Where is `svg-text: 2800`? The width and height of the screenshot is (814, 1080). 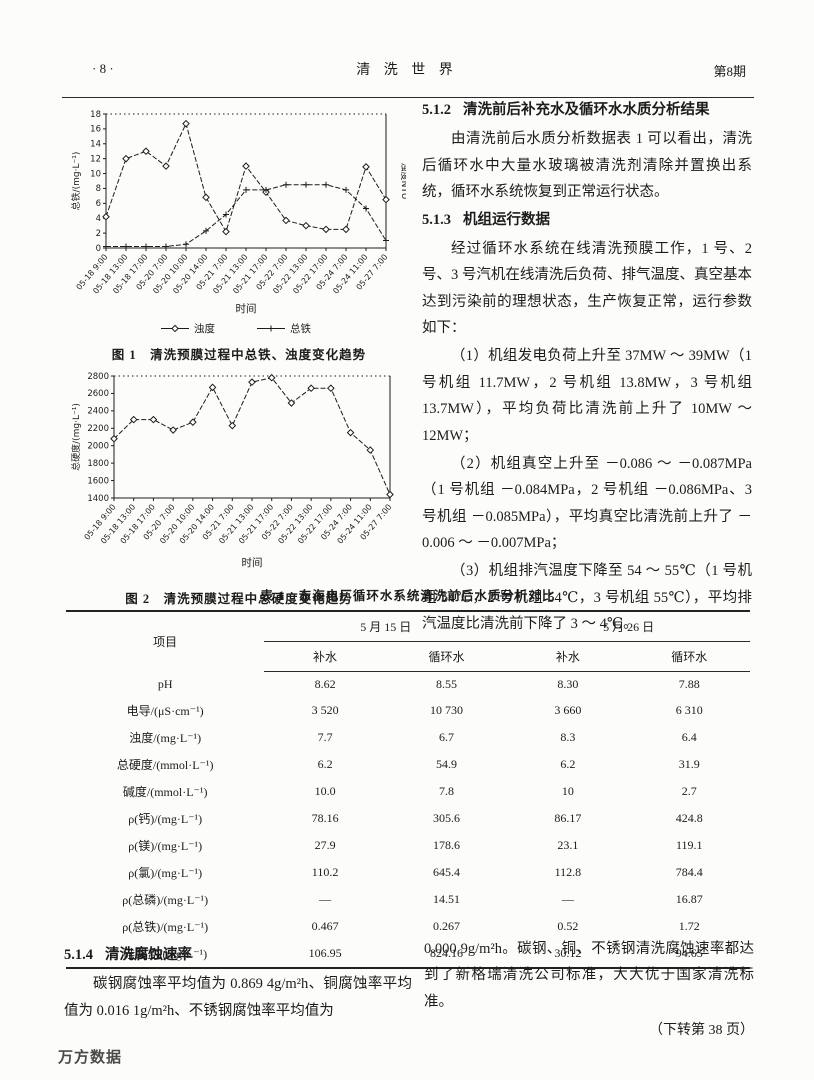
svg-text: 2800 is located at coordinates (98, 377).